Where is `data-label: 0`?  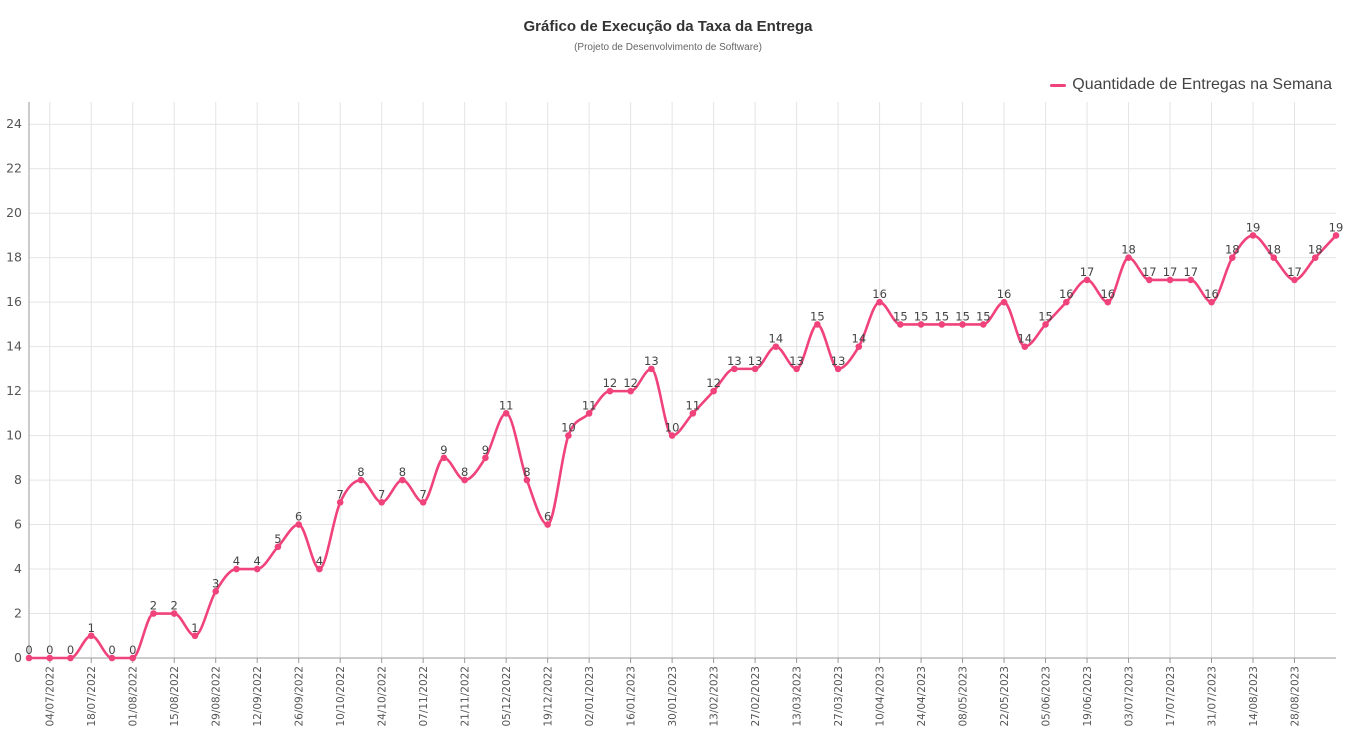
data-label: 0 is located at coordinates (70, 650).